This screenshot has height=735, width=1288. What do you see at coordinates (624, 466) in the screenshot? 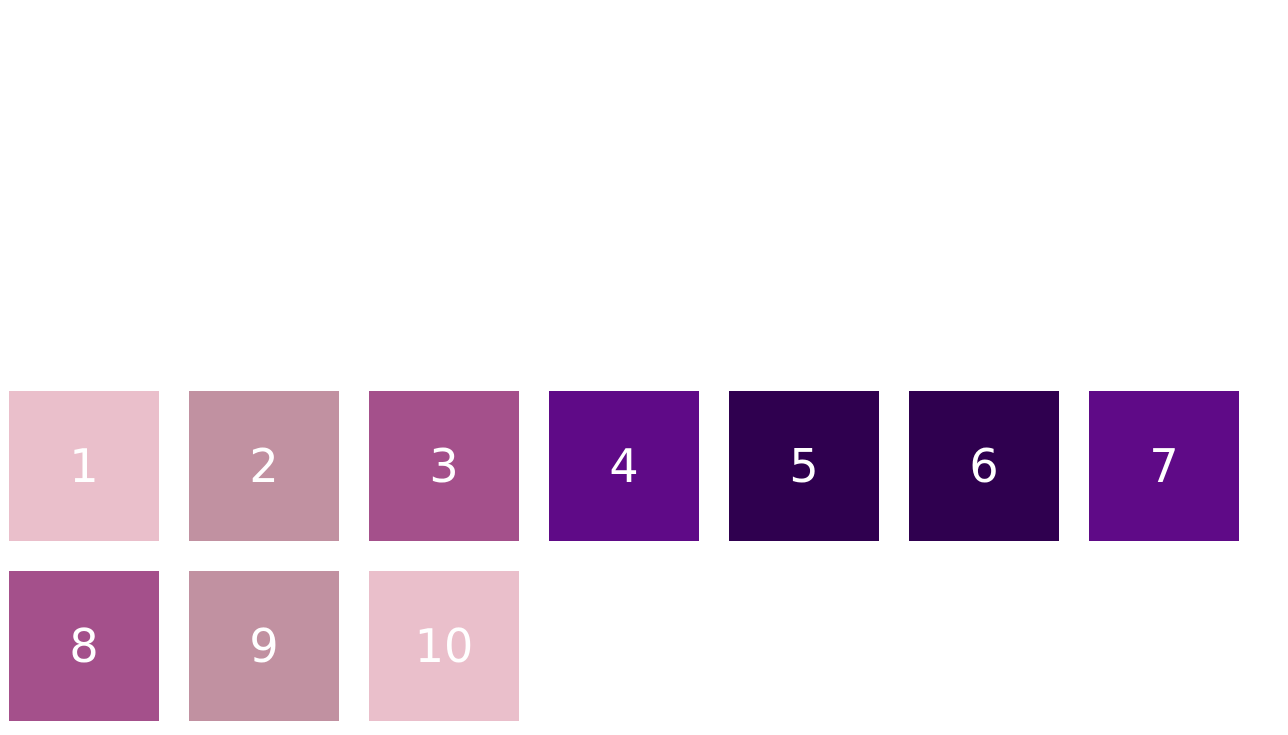
I see `tile-4: 4` at bounding box center [624, 466].